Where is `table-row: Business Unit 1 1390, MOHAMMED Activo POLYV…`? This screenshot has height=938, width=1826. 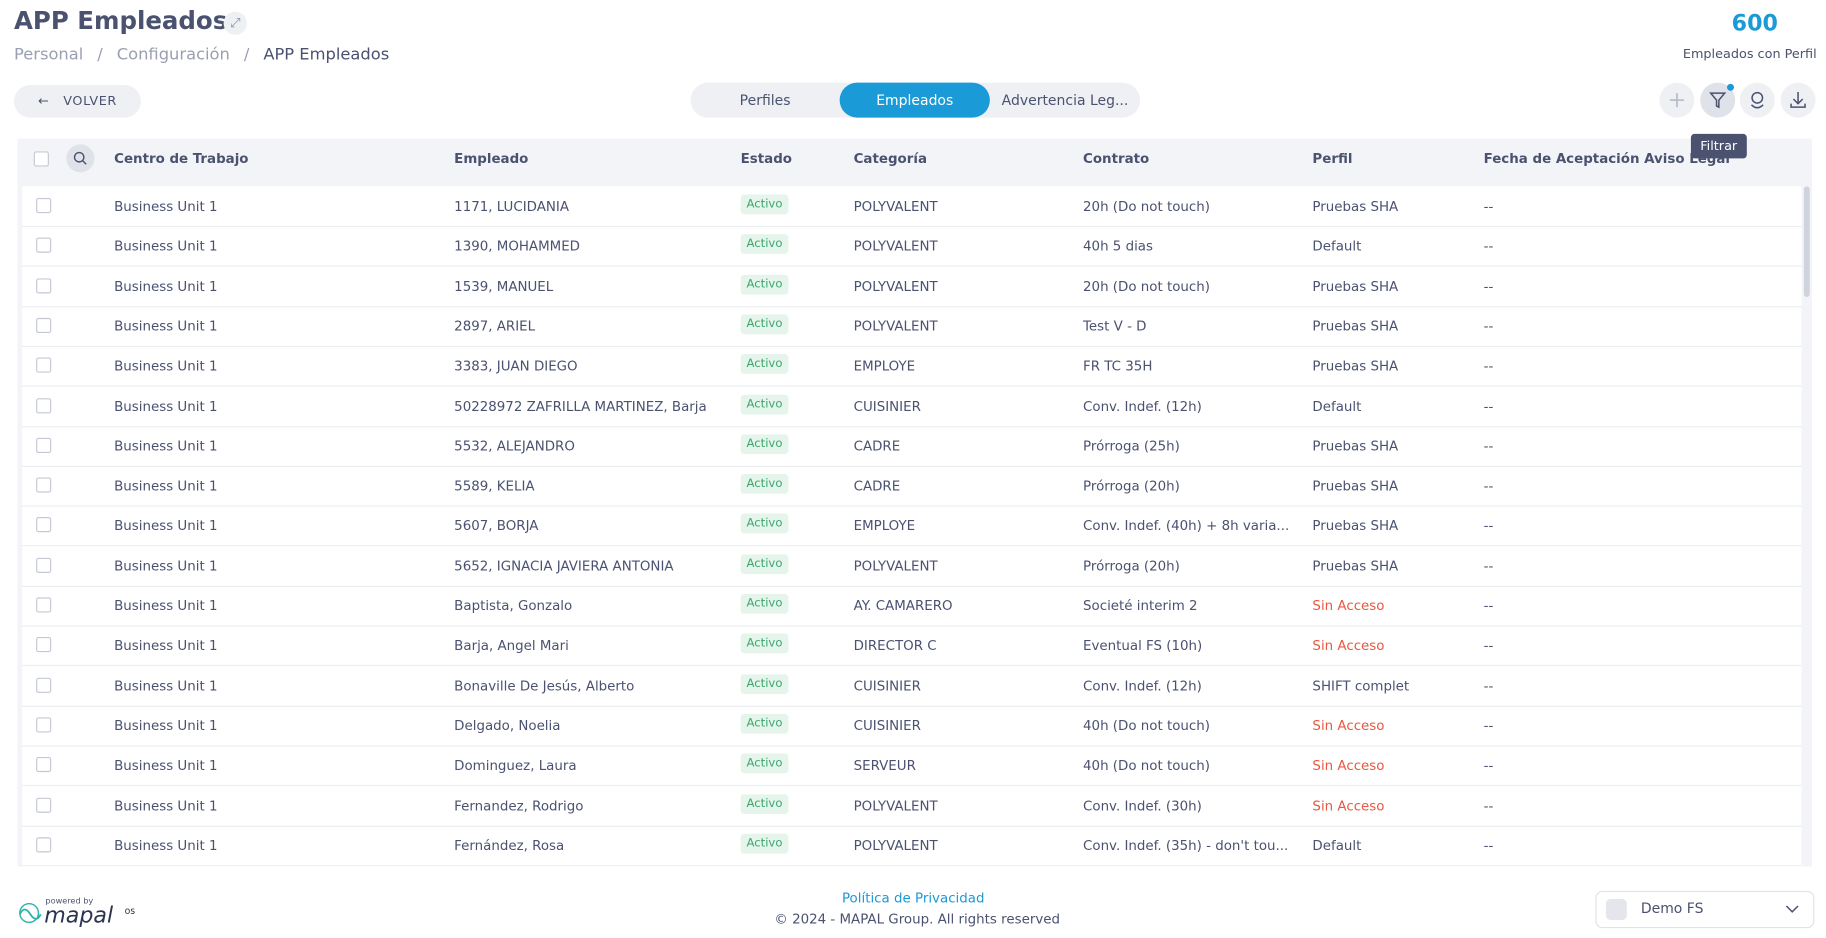
table-row: Business Unit 1 1390, MOHAMMED Activo POLYV… is located at coordinates (912, 247).